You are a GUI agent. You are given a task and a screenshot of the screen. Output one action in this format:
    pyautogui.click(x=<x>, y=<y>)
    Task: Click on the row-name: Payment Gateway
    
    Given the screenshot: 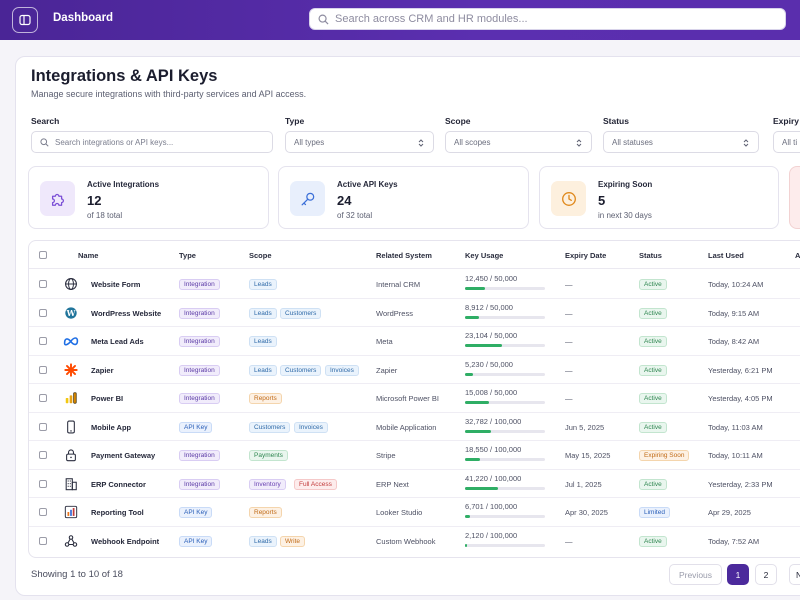 What is the action you would take?
    pyautogui.click(x=123, y=455)
    